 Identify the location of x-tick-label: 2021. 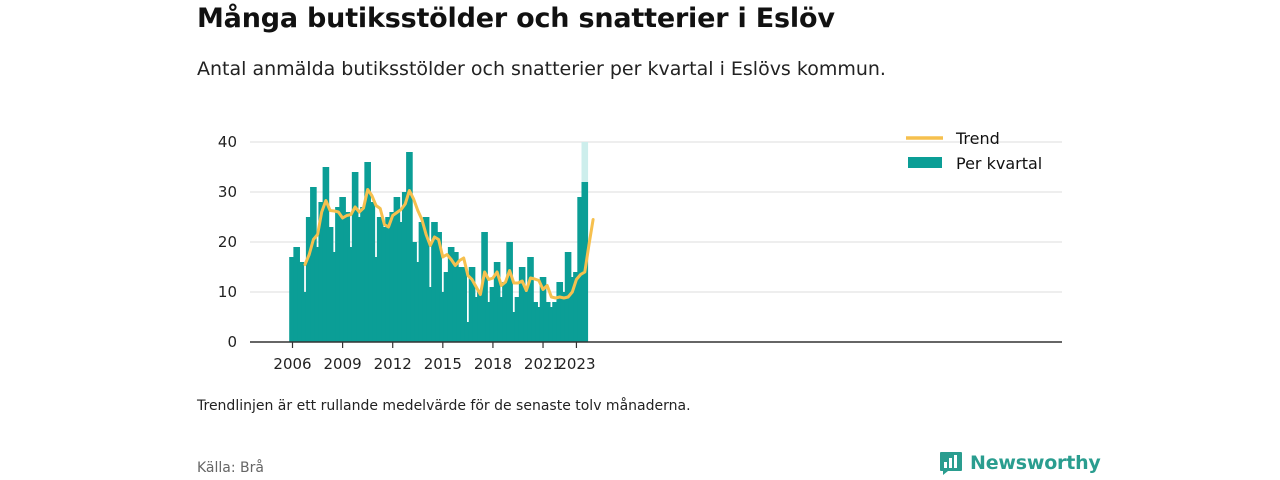
(543, 364).